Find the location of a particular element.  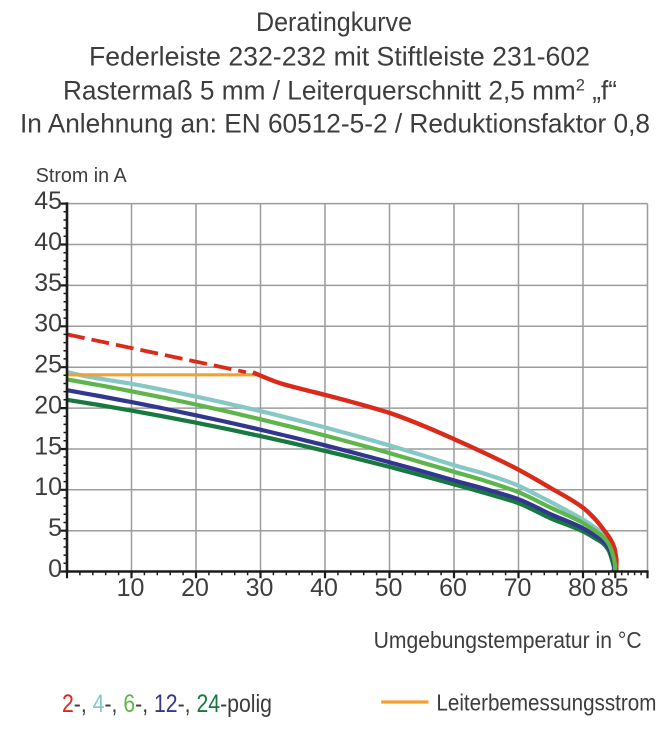

svg-text: 50 is located at coordinates (389, 588).